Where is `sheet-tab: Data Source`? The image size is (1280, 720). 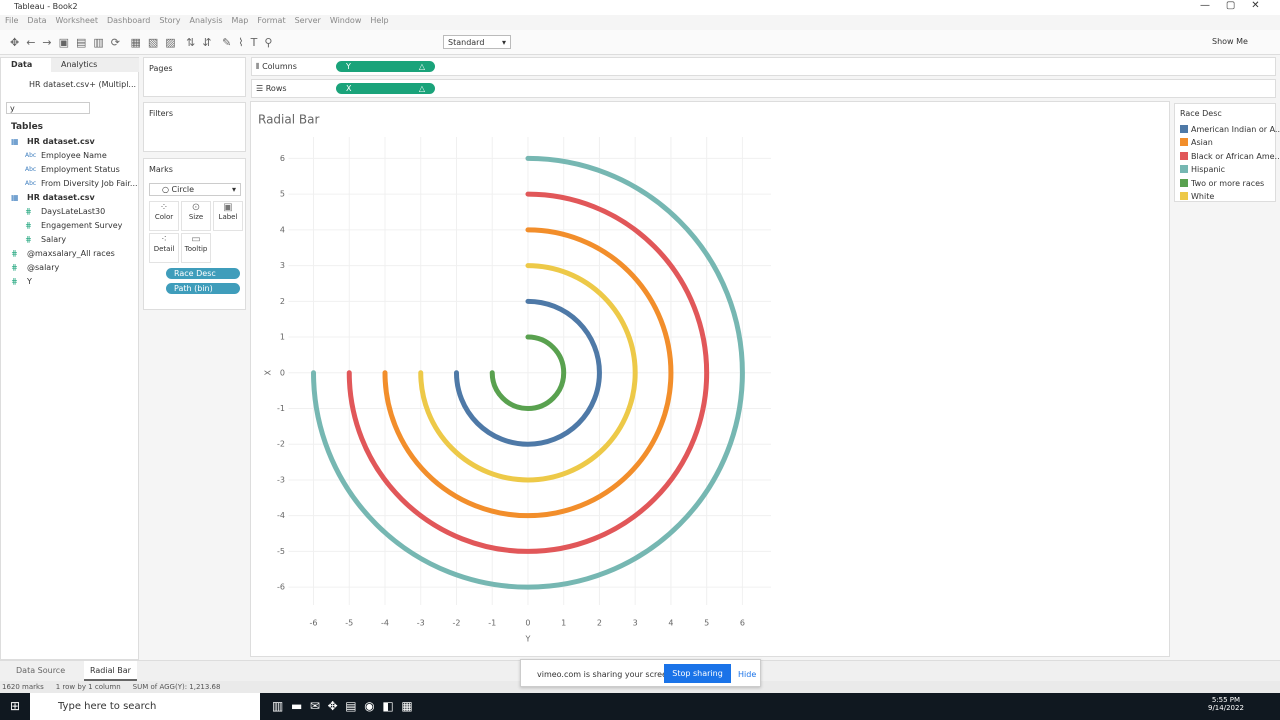
sheet-tab: Data Source is located at coordinates (41, 670).